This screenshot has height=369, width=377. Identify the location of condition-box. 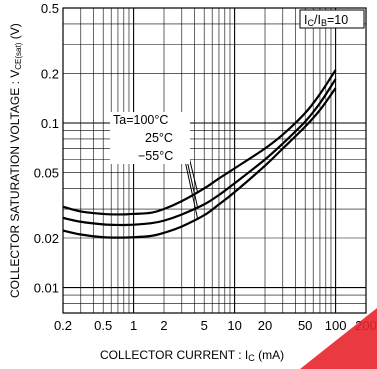
(332, 19).